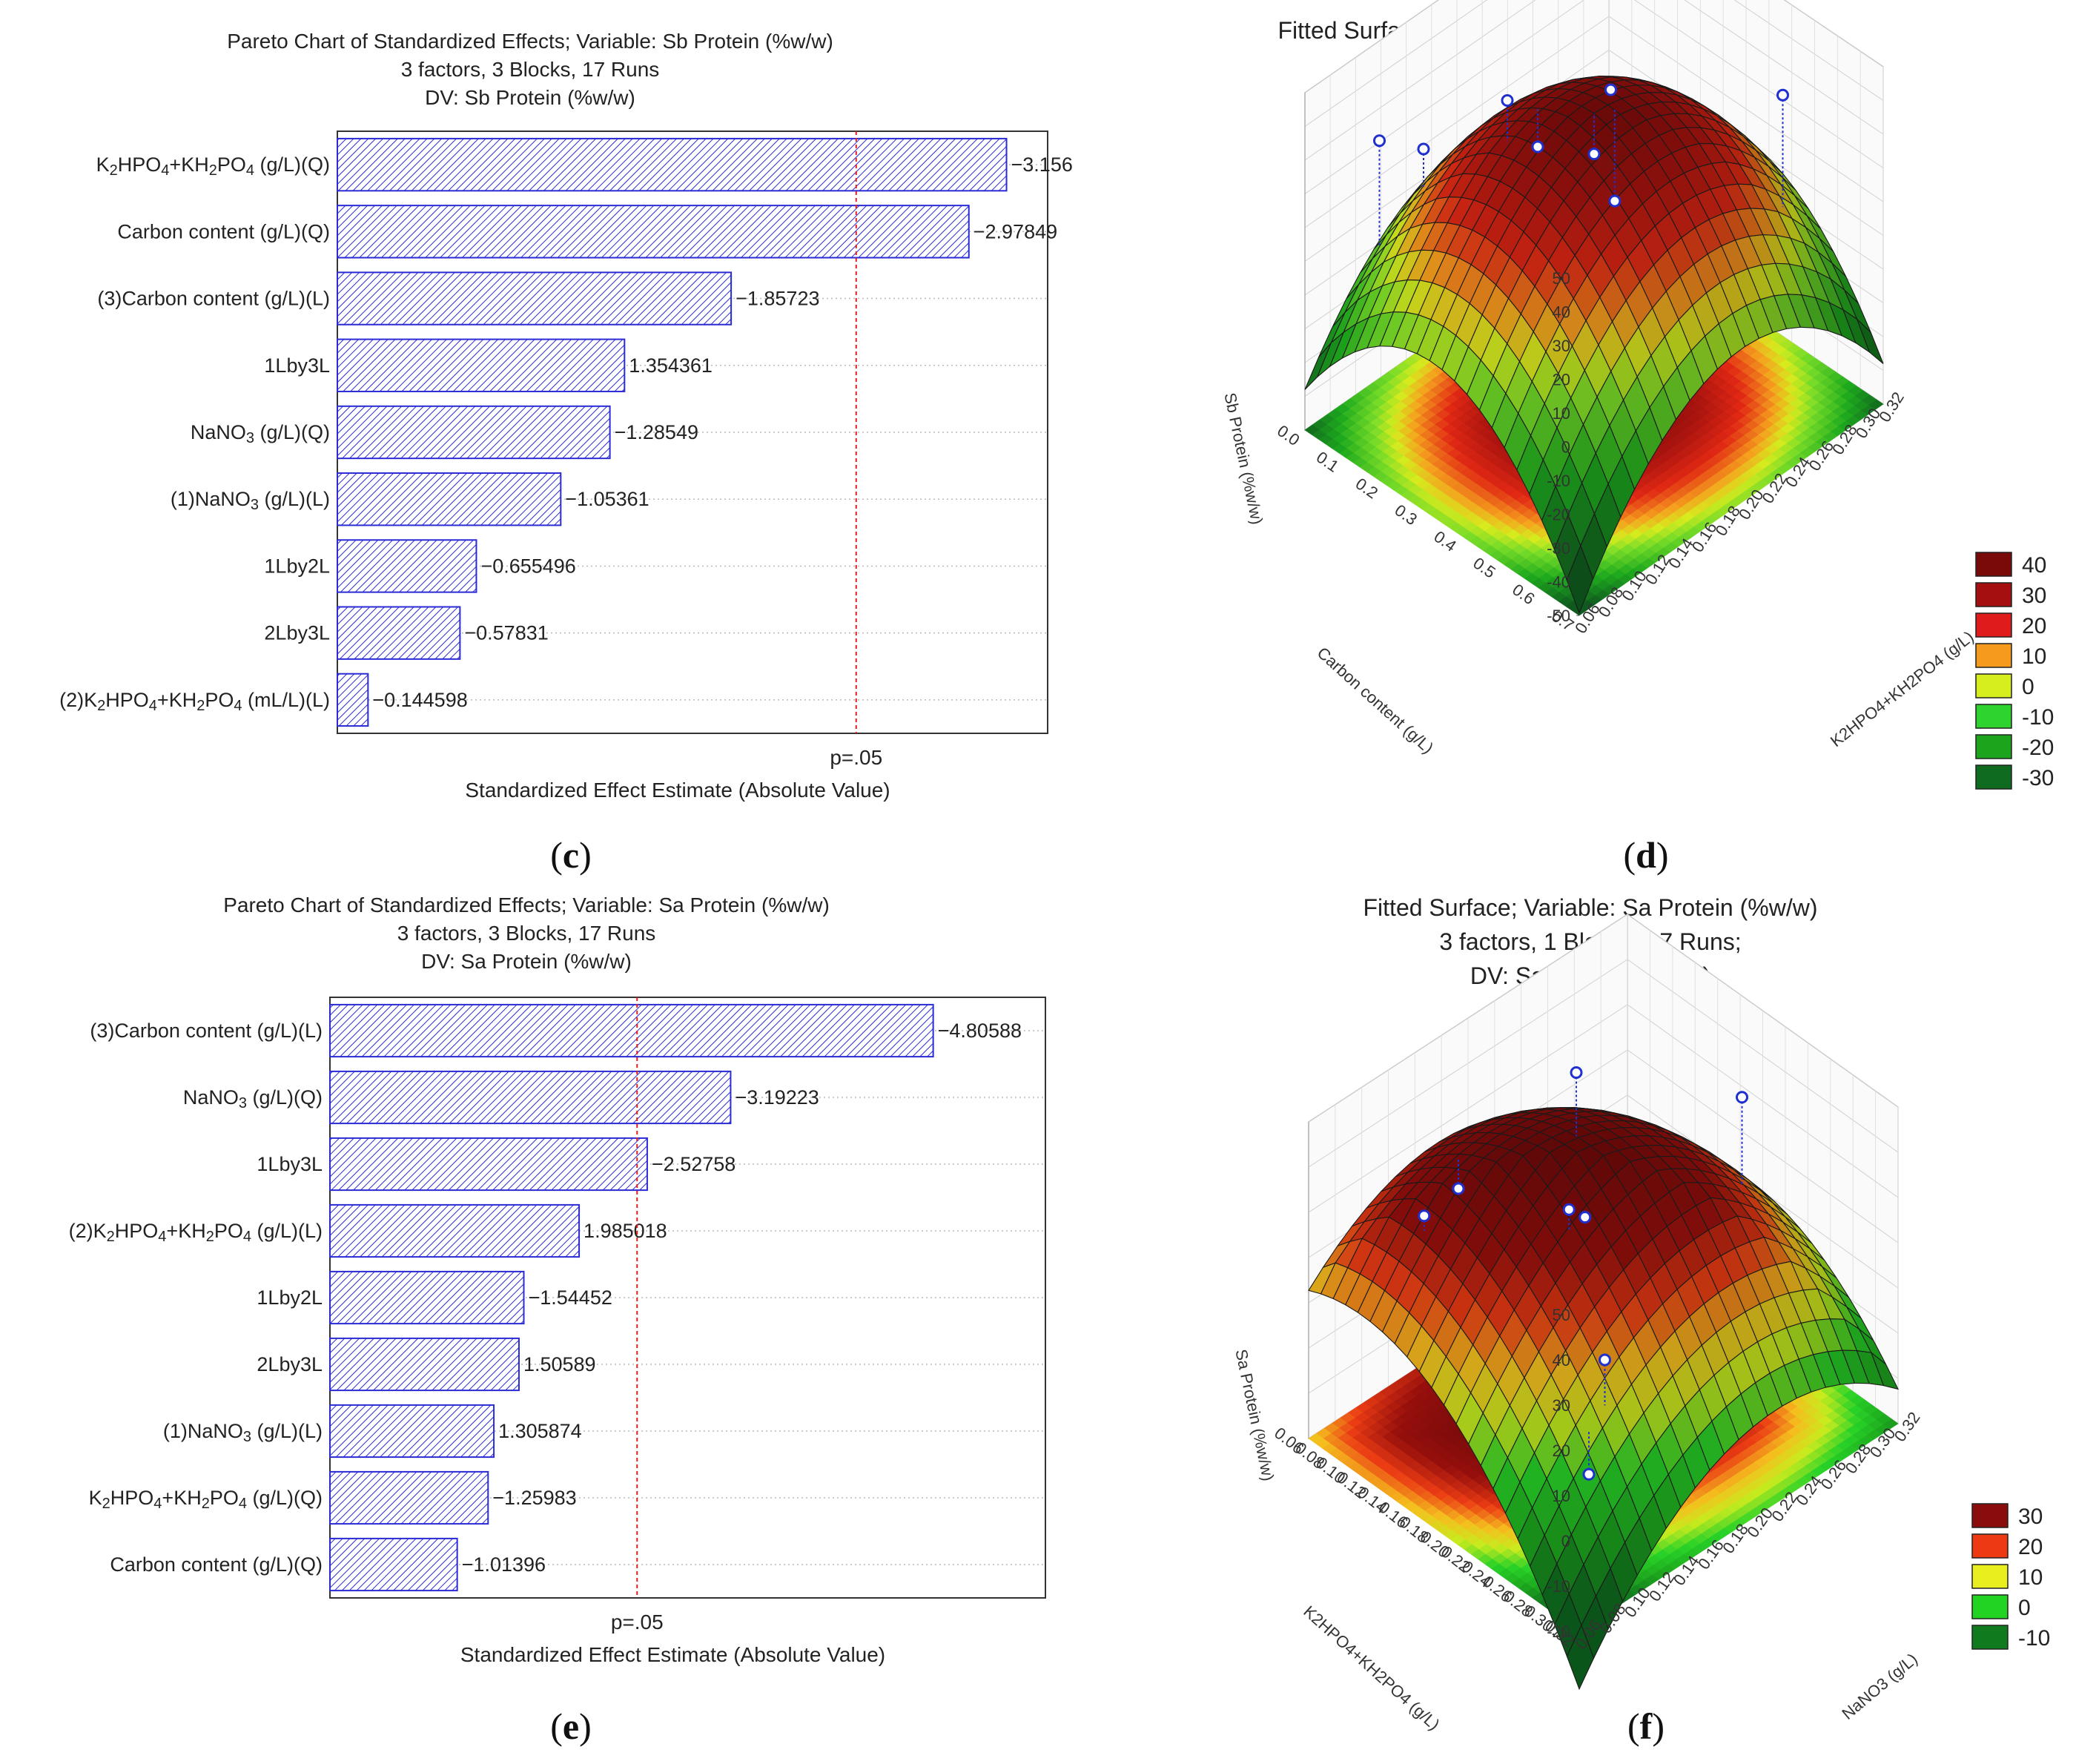  What do you see at coordinates (1562, 1315) in the screenshot?
I see `z-tick-label: 50` at bounding box center [1562, 1315].